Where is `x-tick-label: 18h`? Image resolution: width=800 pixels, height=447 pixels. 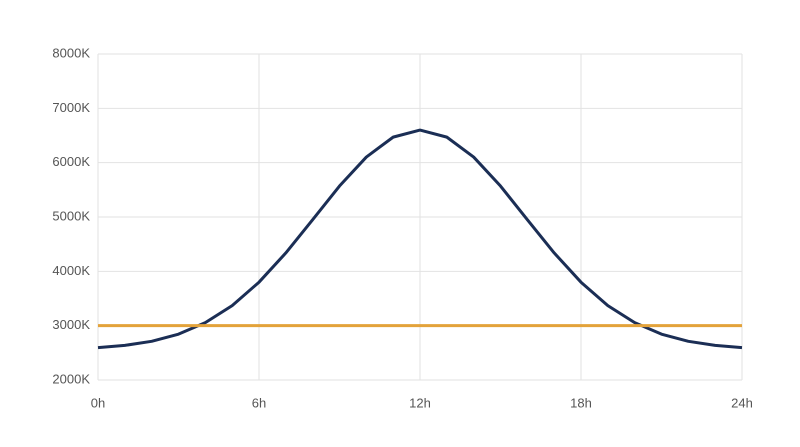
x-tick-label: 18h is located at coordinates (581, 402).